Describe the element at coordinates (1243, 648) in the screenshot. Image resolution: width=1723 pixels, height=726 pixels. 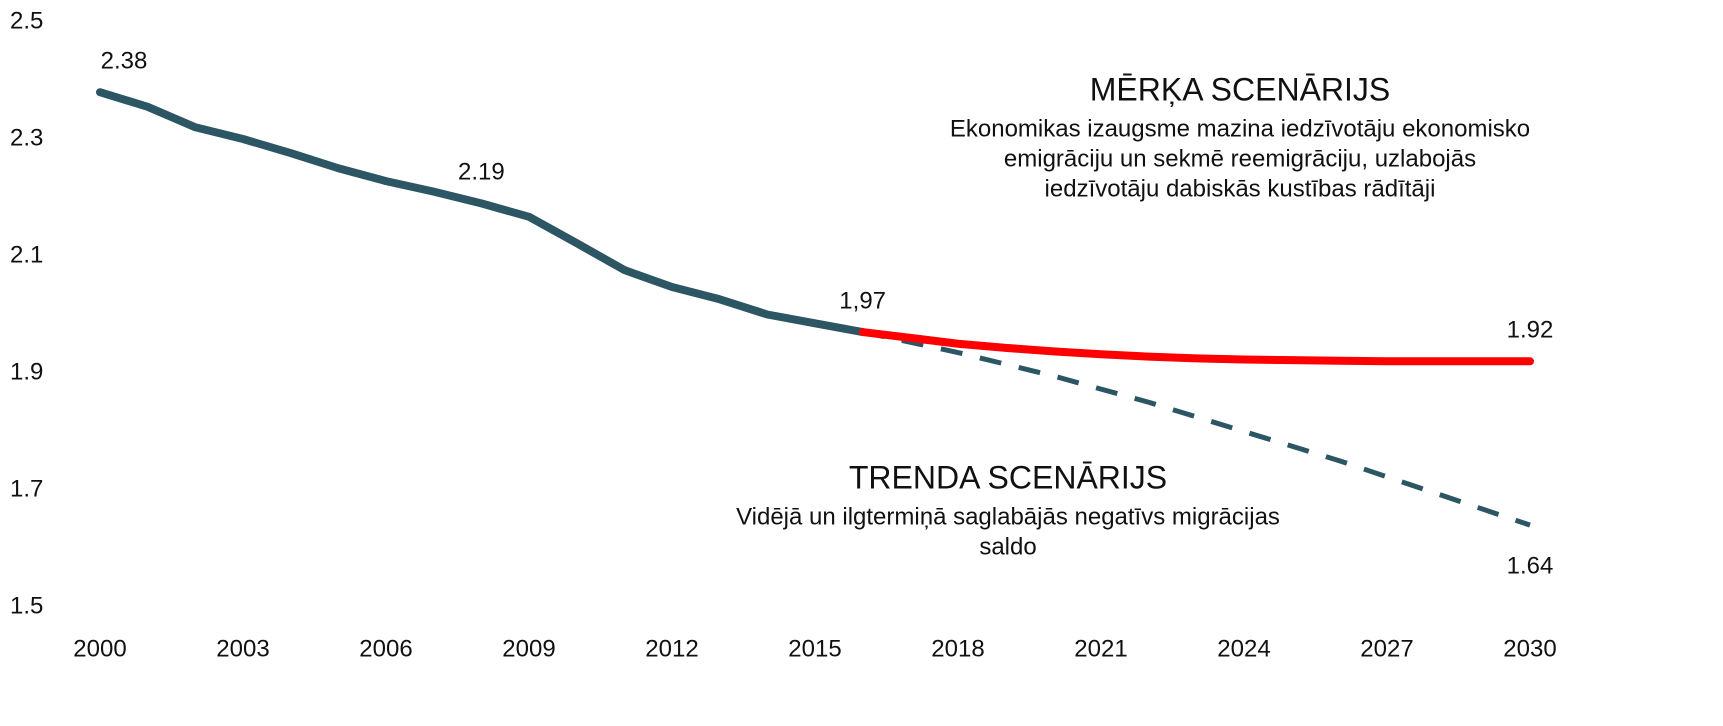
I see `x-tick-label: 2024` at that location.